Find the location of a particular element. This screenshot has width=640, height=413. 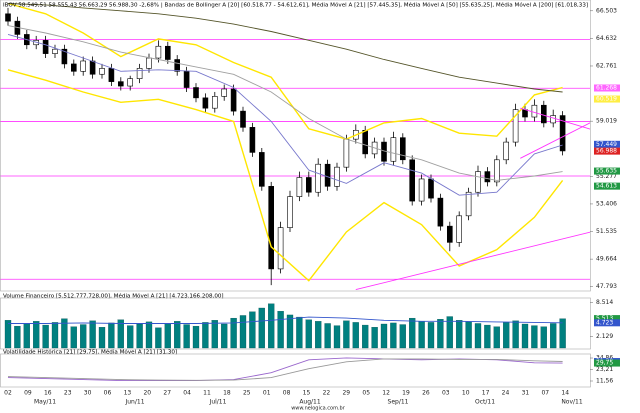

y-tick-label: 34,86 is located at coordinates (604, 358).